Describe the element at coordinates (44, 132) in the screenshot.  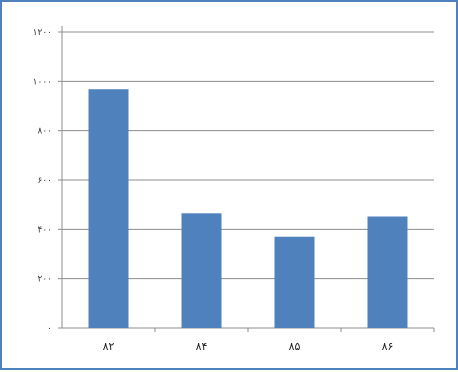
I see `y-tick-label: ۸۰۰` at that location.